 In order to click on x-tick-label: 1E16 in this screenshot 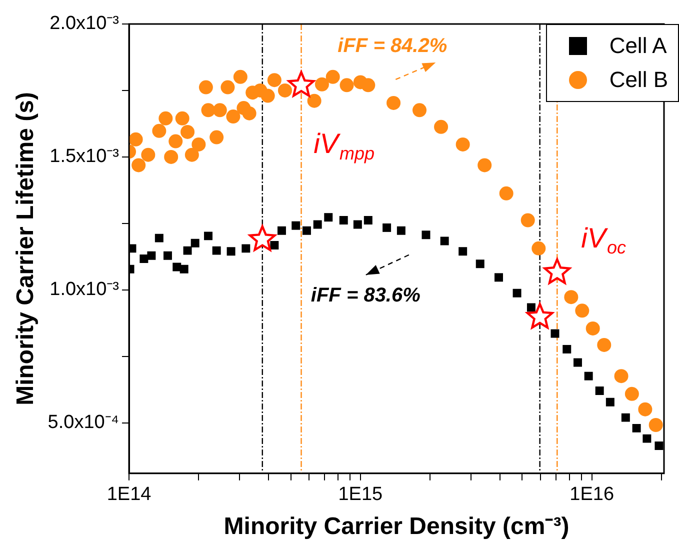, I will do `click(592, 495)`.